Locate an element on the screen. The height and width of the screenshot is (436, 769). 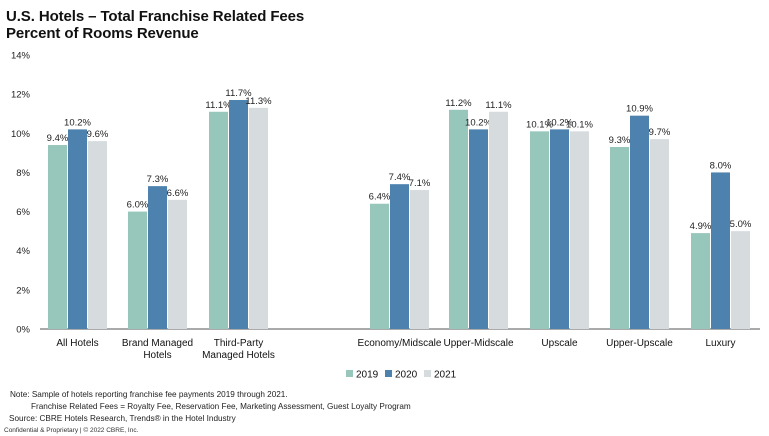
data-label: 9.4% is located at coordinates (58, 138).